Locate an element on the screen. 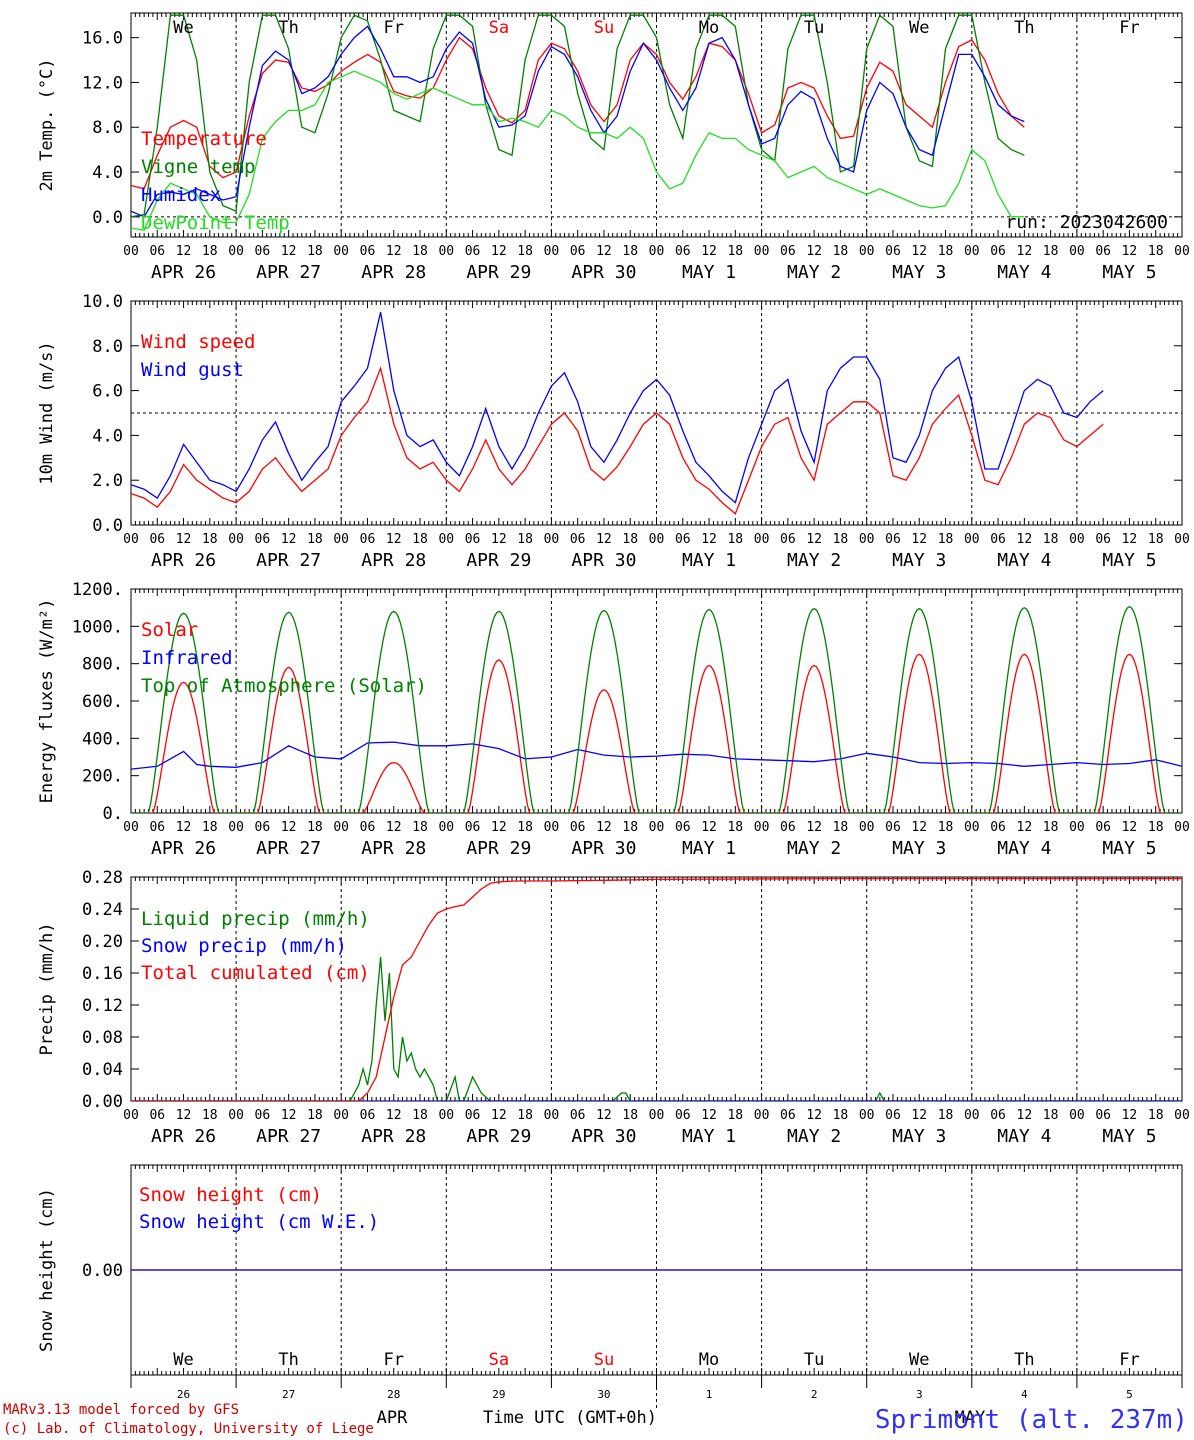  series-group is located at coordinates (617, 413).